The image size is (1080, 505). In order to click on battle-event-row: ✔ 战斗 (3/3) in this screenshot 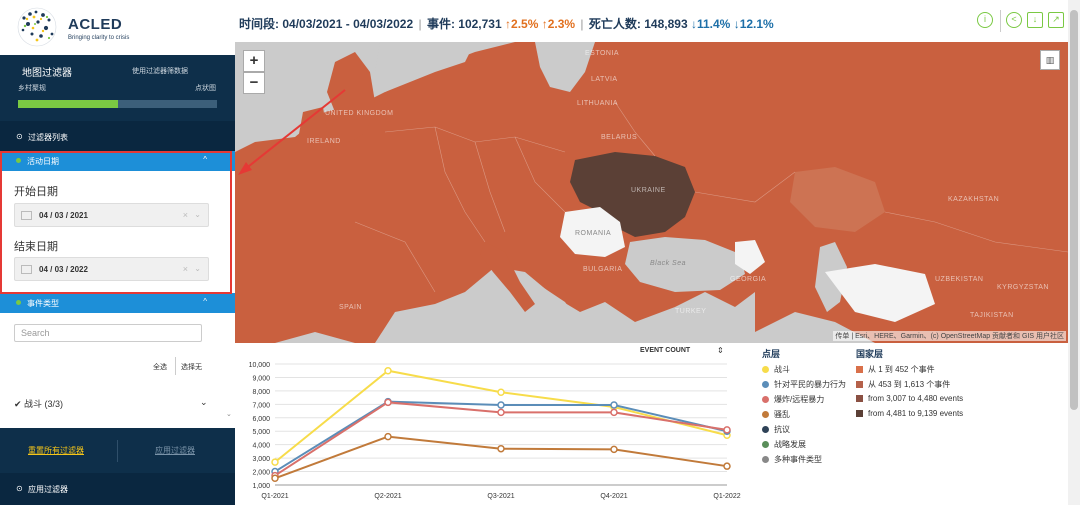, I will do `click(39, 404)`.